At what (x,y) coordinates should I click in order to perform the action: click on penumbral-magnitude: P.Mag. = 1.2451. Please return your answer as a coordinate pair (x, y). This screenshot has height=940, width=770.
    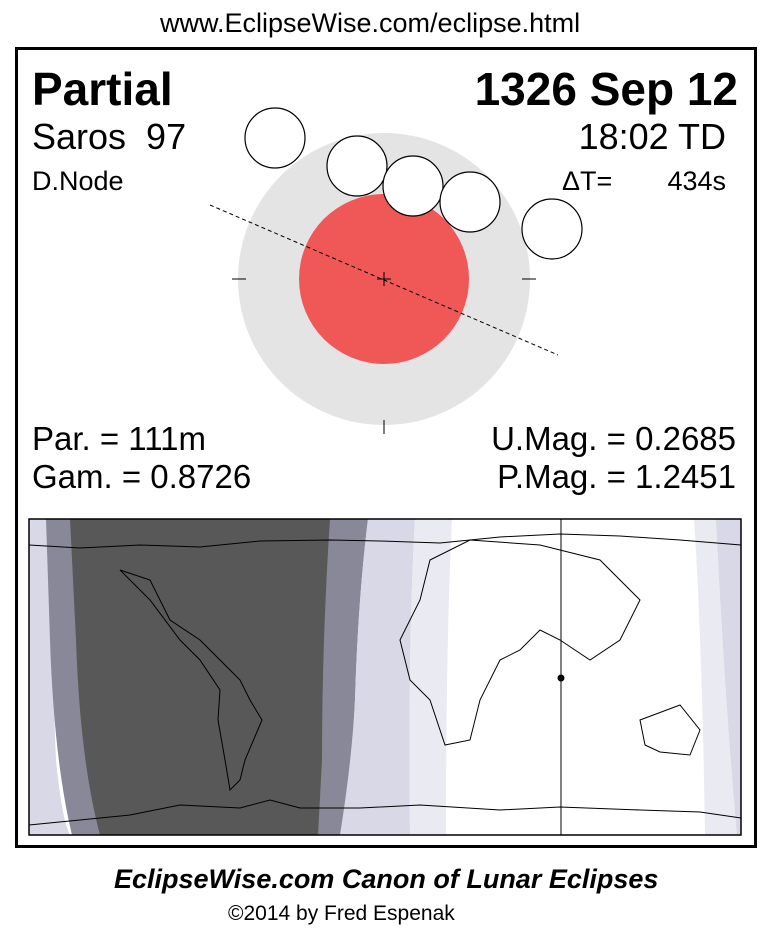
    Looking at the image, I should click on (616, 476).